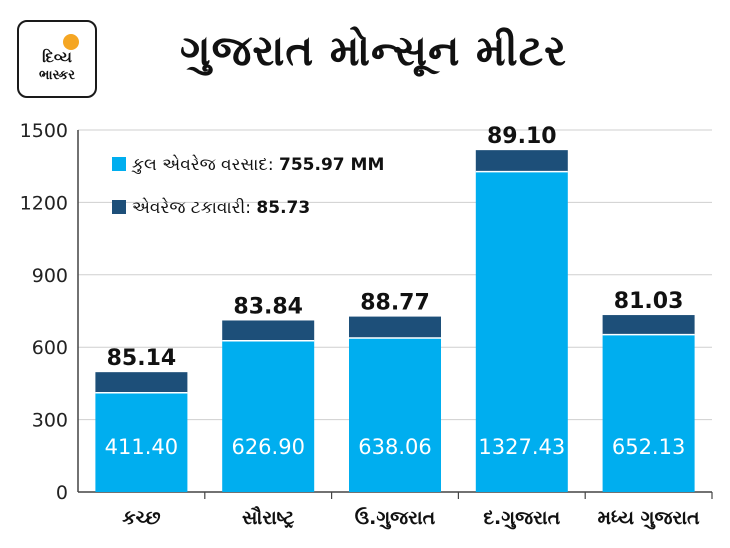  I want to click on percentage-value-label: 81.03, so click(649, 301).